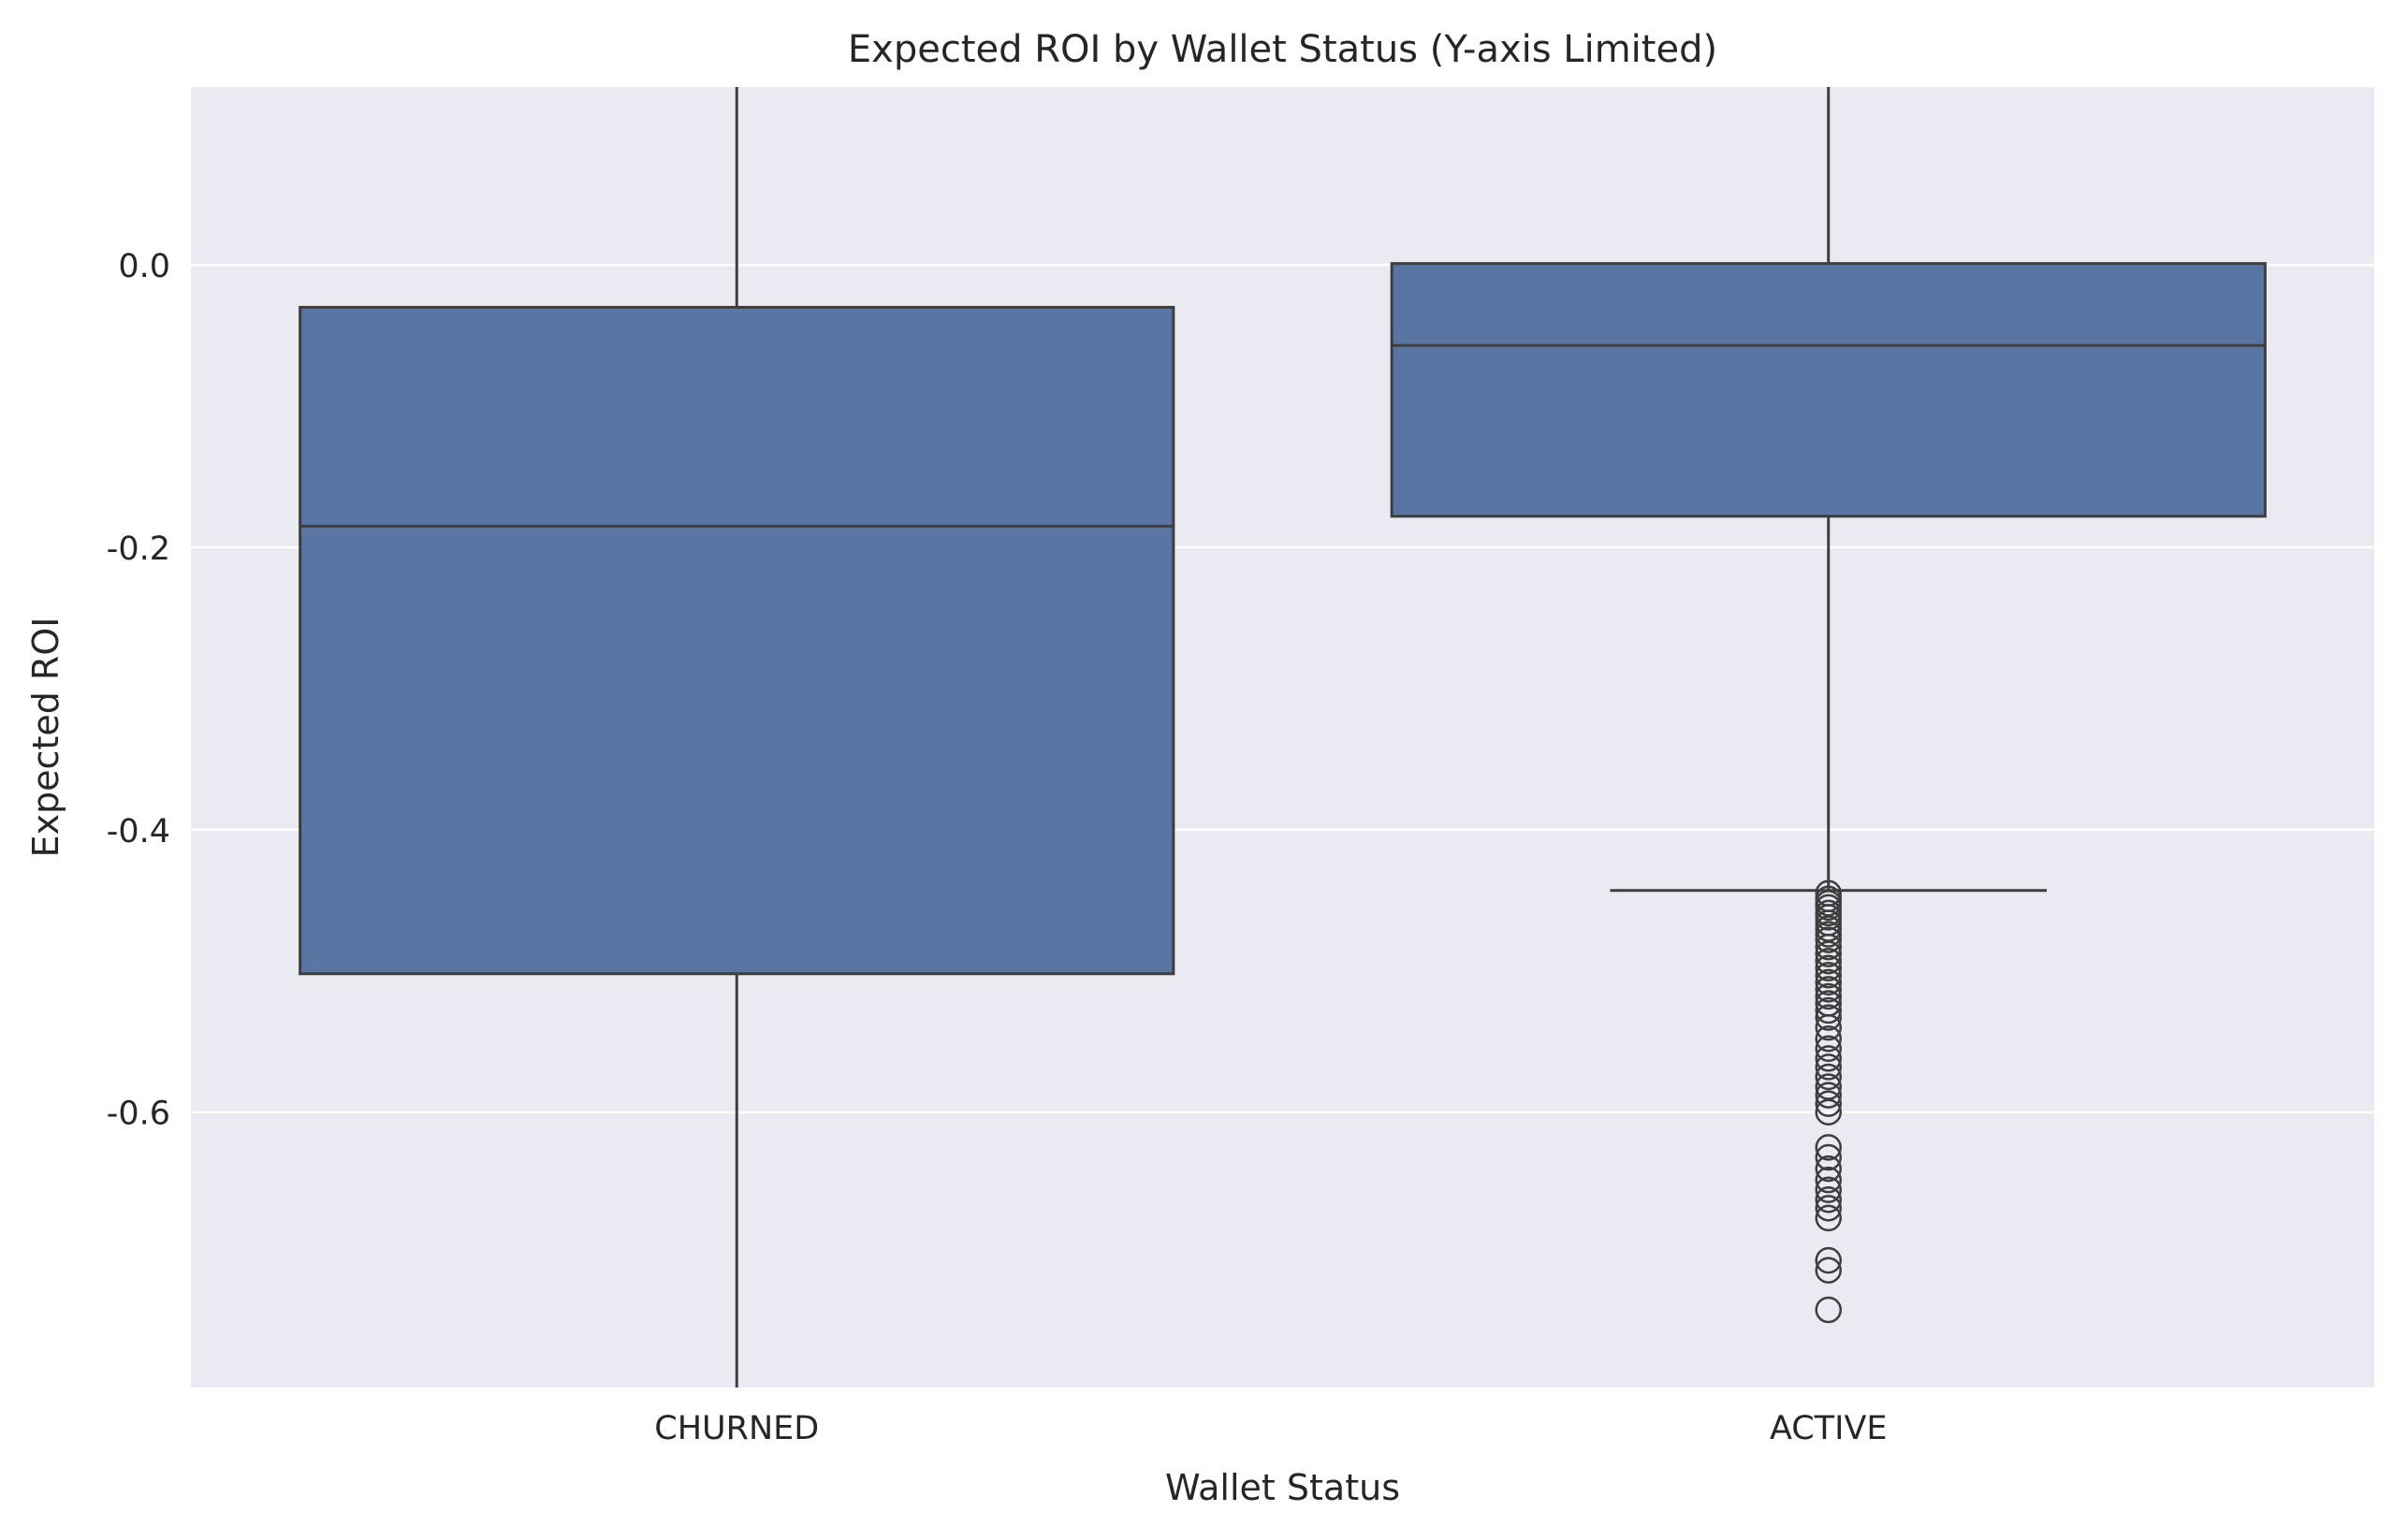 Image resolution: width=2393 pixels, height=1540 pixels. What do you see at coordinates (1282, 1488) in the screenshot?
I see `x-axis-label: Wallet Status` at bounding box center [1282, 1488].